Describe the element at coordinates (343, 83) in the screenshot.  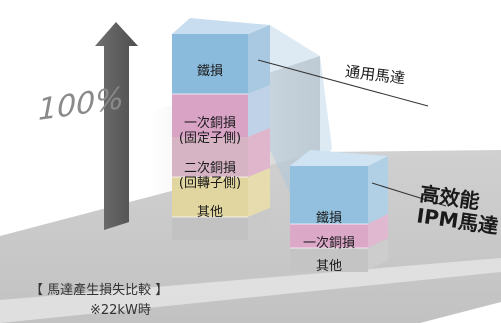
I see `leader-line-general` at that location.